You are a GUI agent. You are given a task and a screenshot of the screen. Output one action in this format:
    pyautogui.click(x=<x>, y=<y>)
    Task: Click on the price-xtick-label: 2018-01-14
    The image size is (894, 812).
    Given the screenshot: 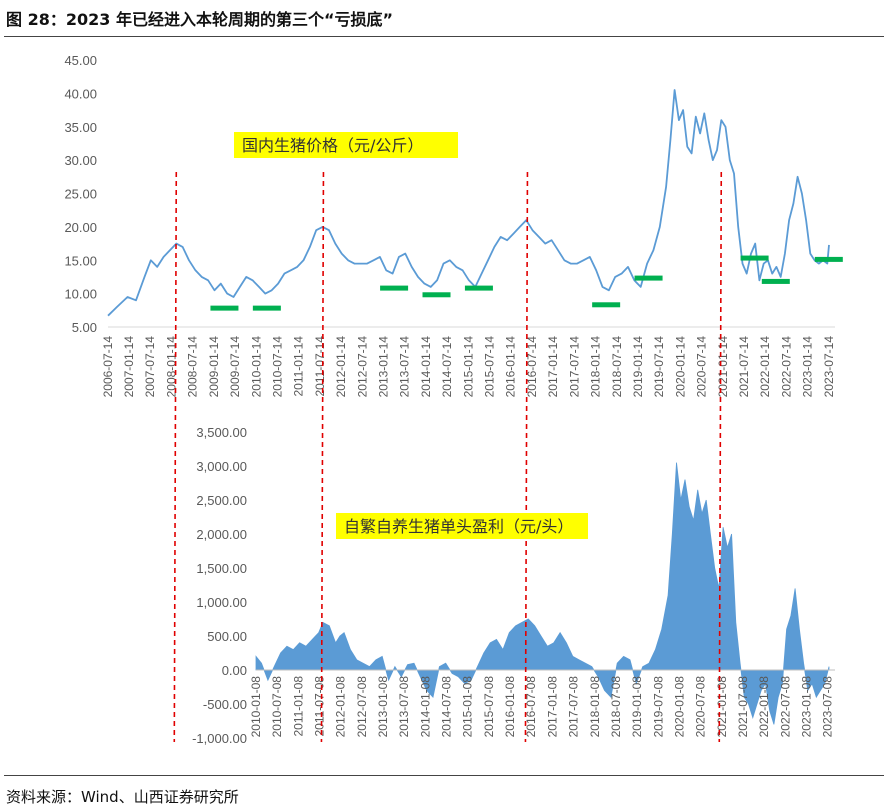 What is the action you would take?
    pyautogui.click(x=596, y=367)
    